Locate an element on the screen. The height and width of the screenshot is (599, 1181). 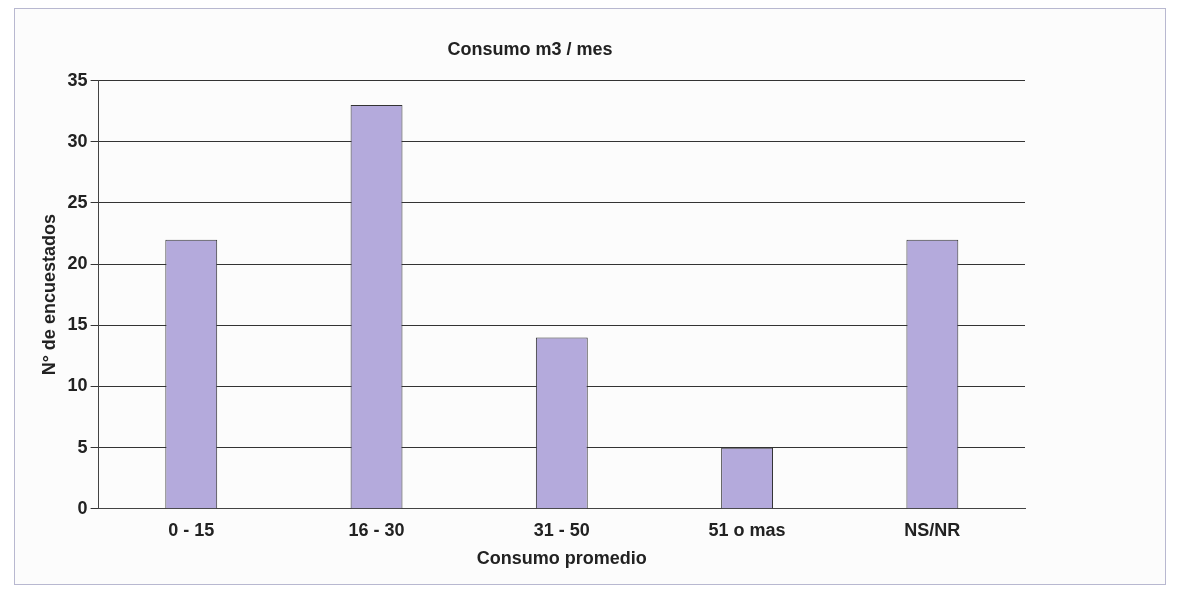
x-tick-label: 0 - 15 is located at coordinates (191, 529).